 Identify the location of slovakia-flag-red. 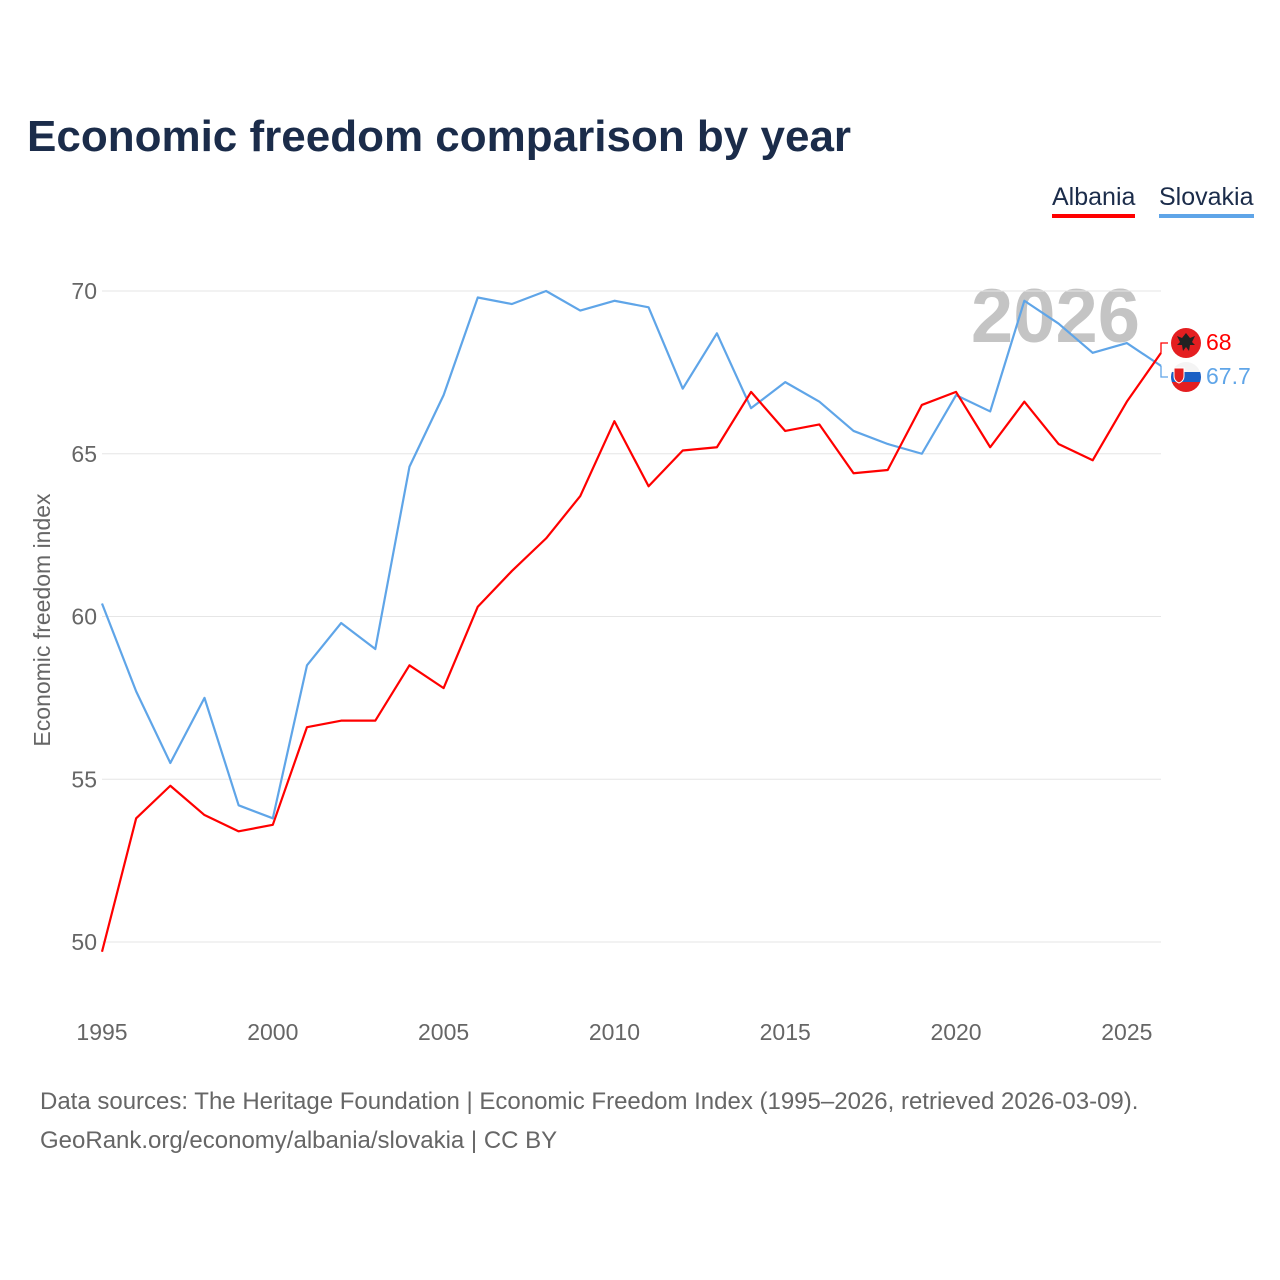
(1186, 387).